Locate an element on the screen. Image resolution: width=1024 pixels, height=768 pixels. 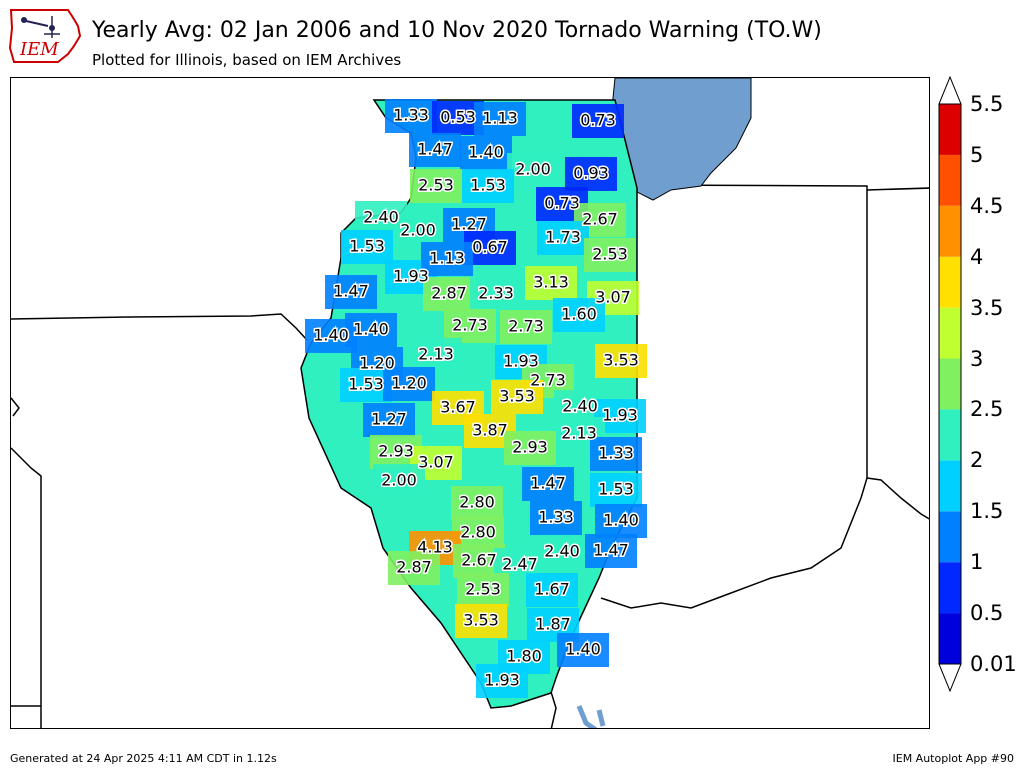
county-value-label: 2.13 is located at coordinates (436, 354).